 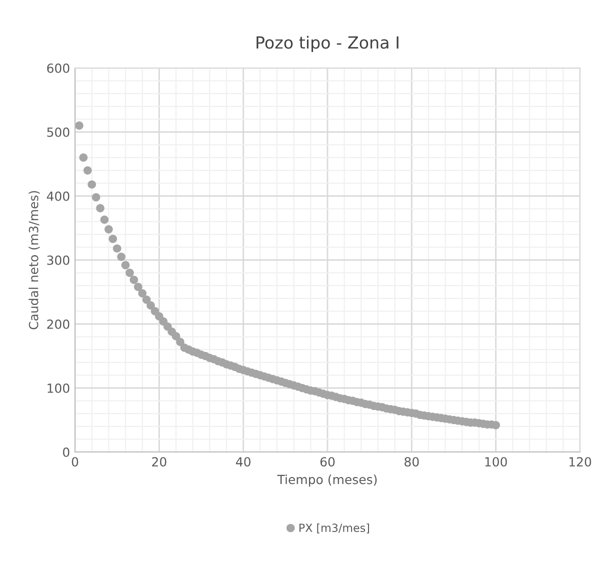 What do you see at coordinates (327, 462) in the screenshot?
I see `x-tick-label: 60` at bounding box center [327, 462].